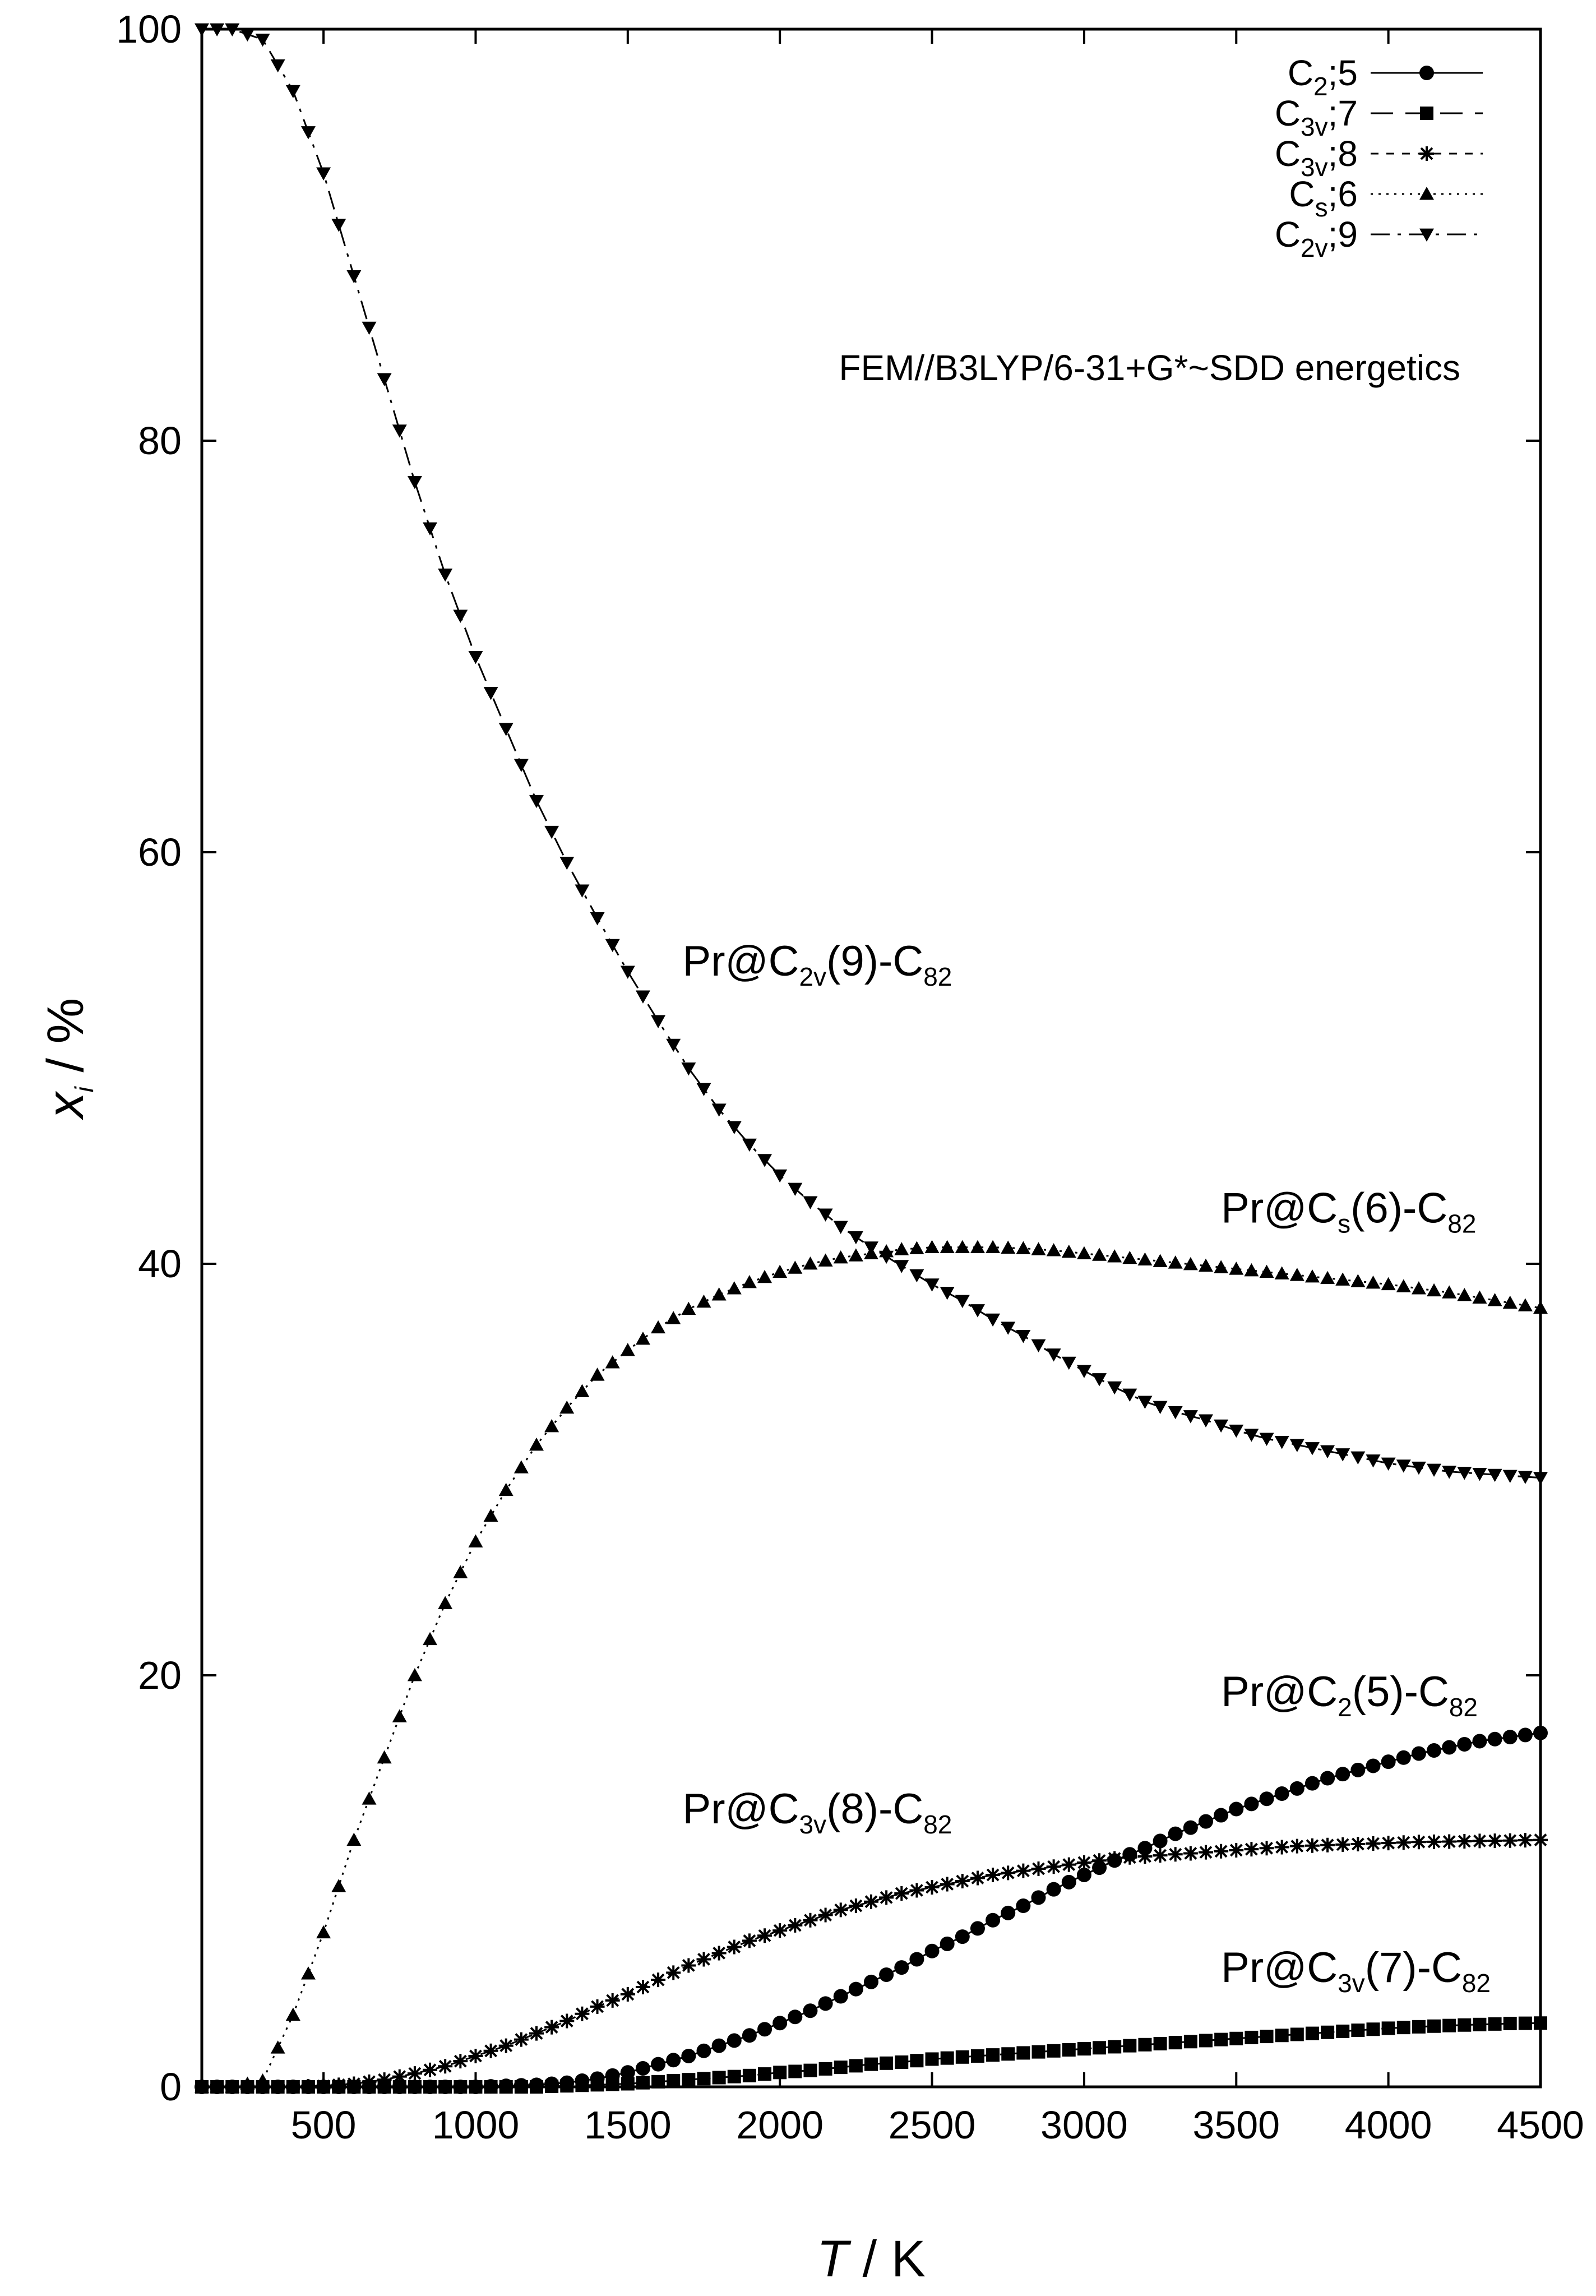  What do you see at coordinates (1316, 238) in the screenshot?
I see `legend-label-c2v-9: C2v;9` at bounding box center [1316, 238].